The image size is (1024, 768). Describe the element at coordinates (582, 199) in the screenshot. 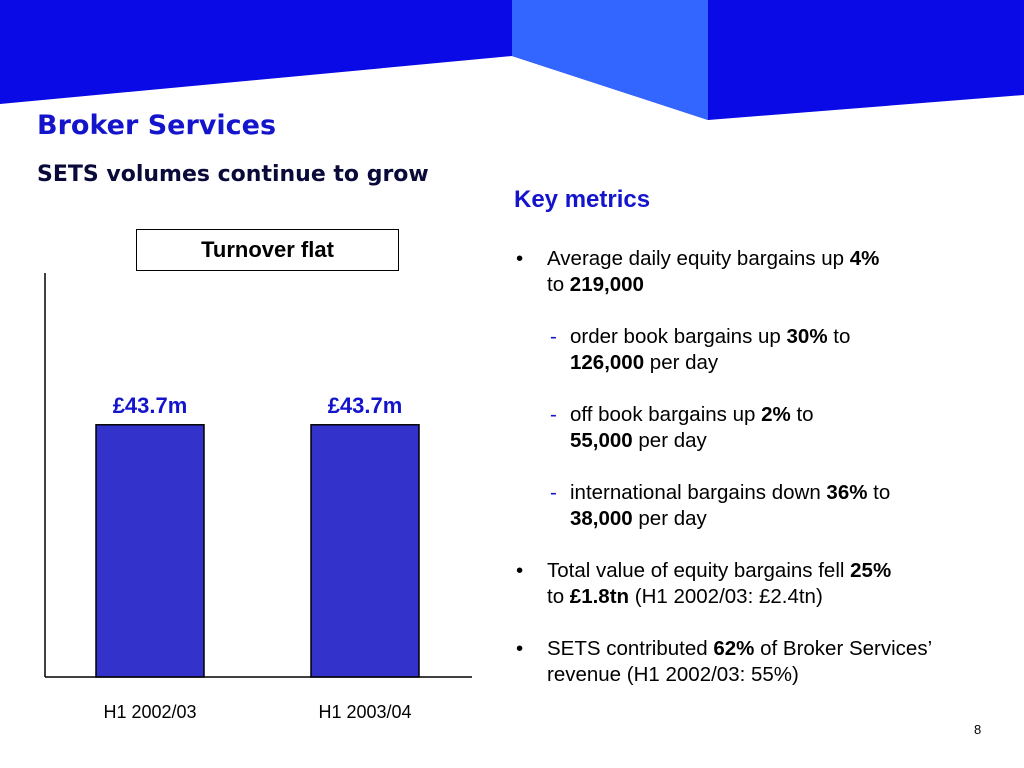

I see `key-metrics-heading: Key metrics` at that location.